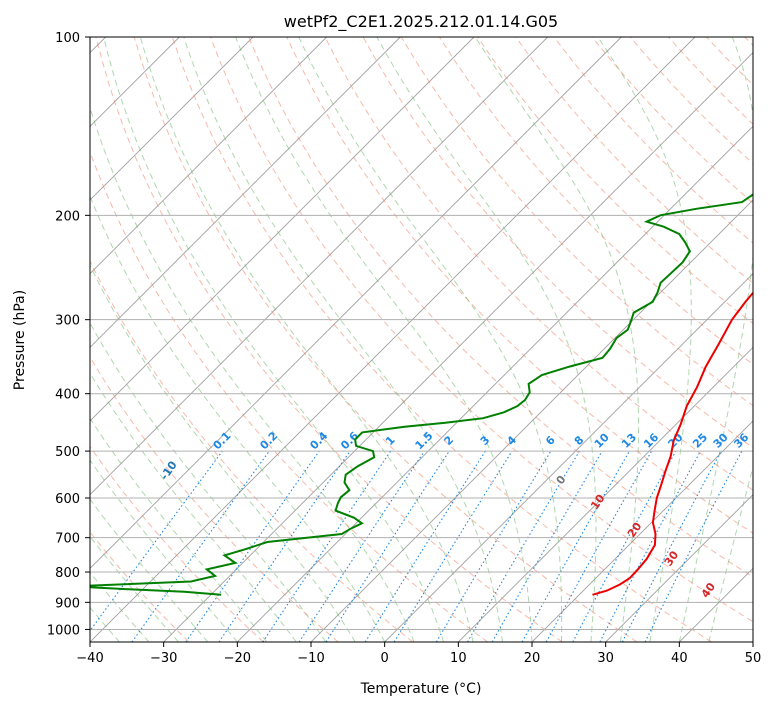 This screenshot has height=708, width=775. What do you see at coordinates (421, 689) in the screenshot?
I see `x-axis-label: Temperature (°C)` at bounding box center [421, 689].